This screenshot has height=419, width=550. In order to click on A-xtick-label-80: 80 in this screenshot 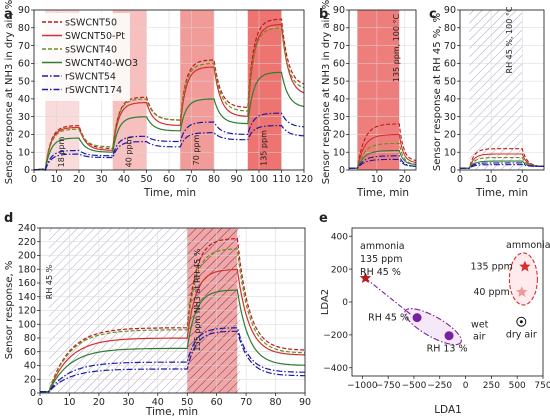, I will do `click(214, 179)`.